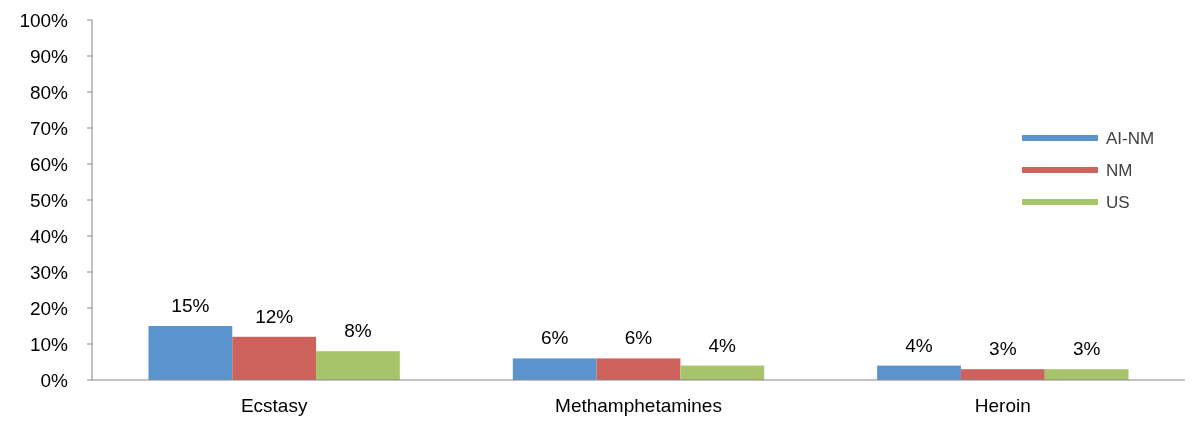 The height and width of the screenshot is (427, 1192). What do you see at coordinates (190, 305) in the screenshot?
I see `text: 15%` at bounding box center [190, 305].